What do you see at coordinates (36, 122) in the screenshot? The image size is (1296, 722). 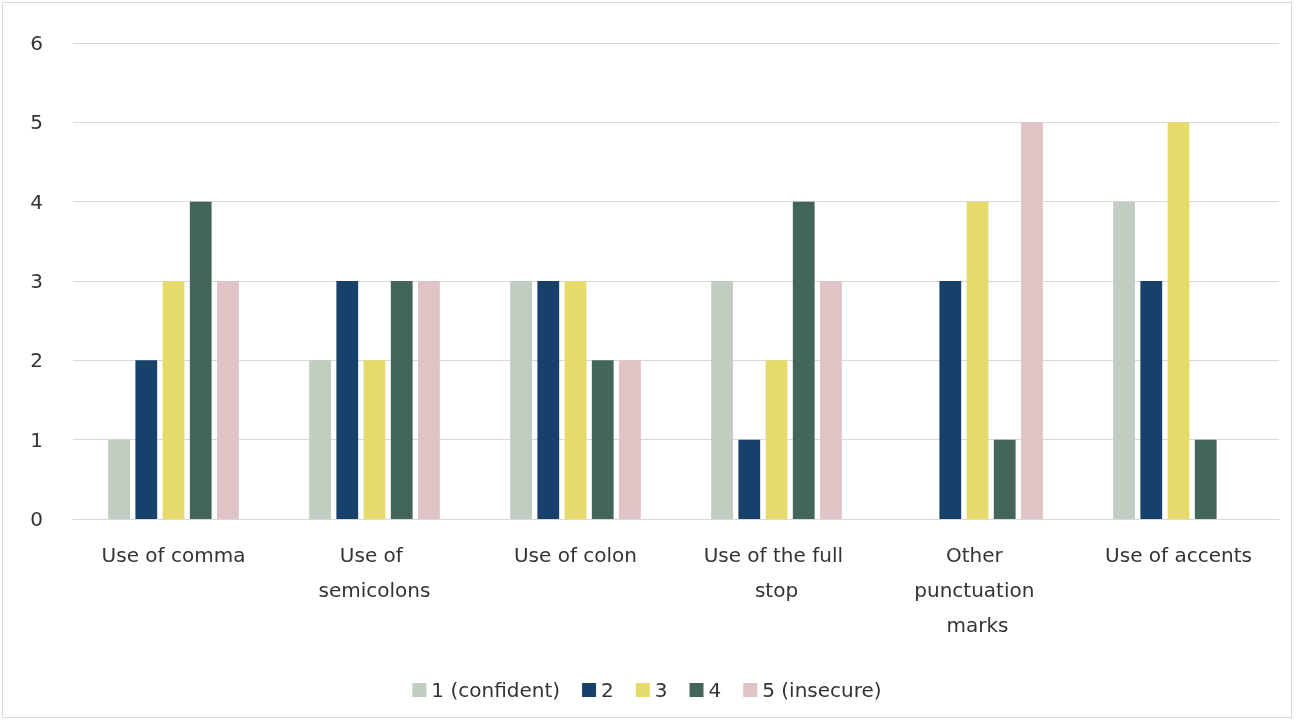 I see `y-tick-label: 5` at bounding box center [36, 122].